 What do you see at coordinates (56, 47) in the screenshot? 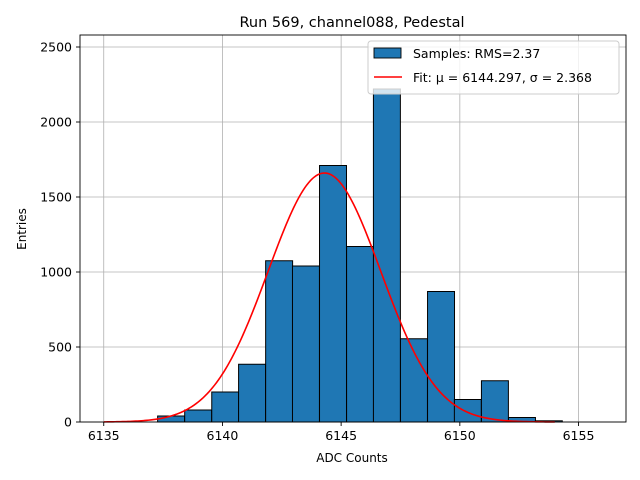
I see `y-tick-label: 2500` at bounding box center [56, 47].